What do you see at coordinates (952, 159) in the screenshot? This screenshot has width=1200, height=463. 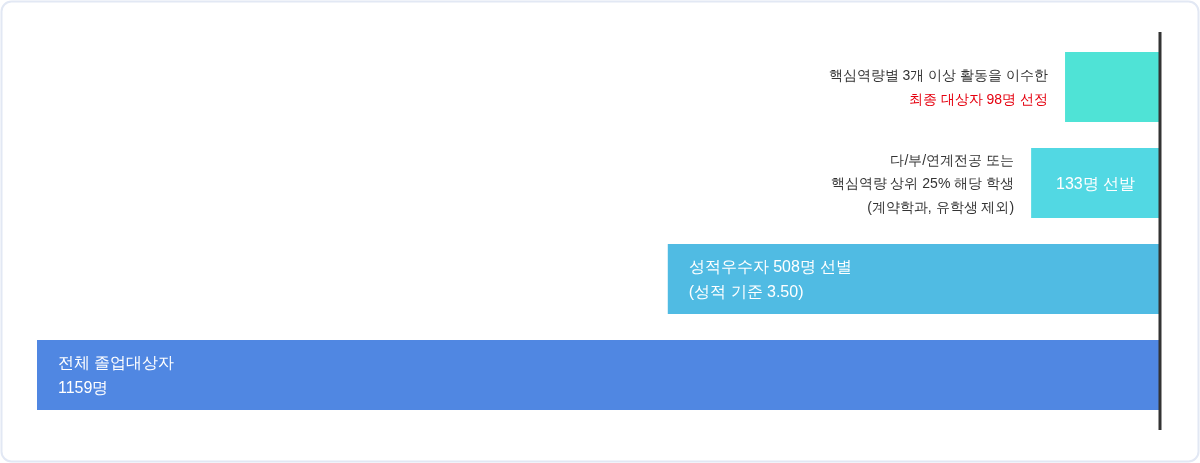 I see `category-label: 다/부/연계전공 또는` at bounding box center [952, 159].